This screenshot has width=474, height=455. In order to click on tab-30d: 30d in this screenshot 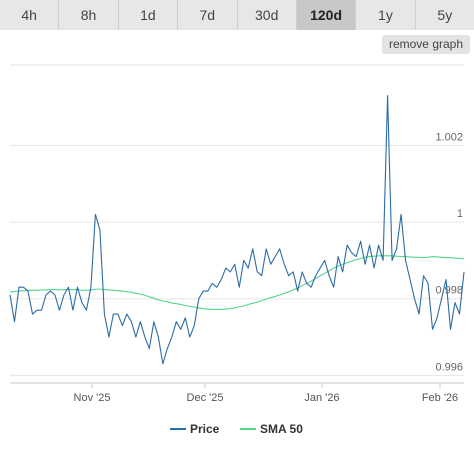, I will do `click(267, 15)`.